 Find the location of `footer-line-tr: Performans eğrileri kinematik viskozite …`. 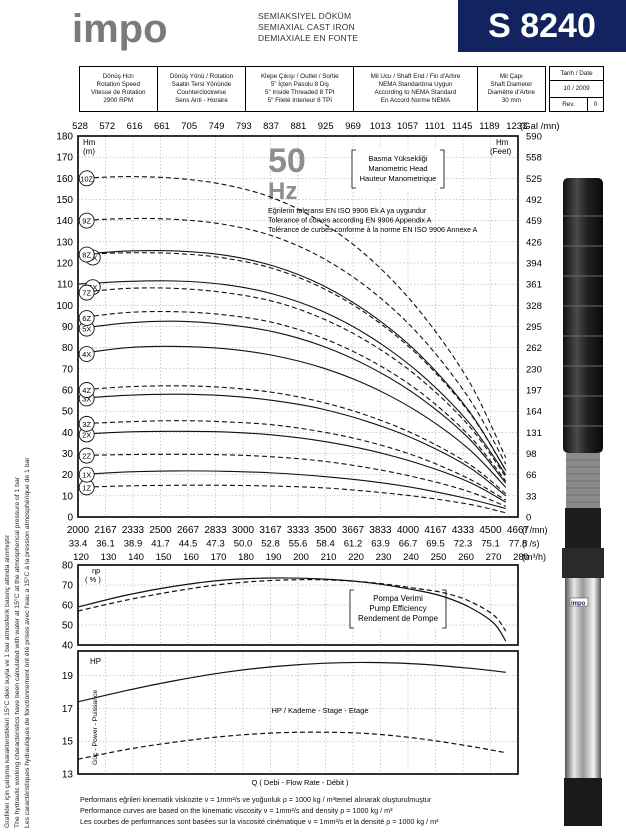

footer-line-tr: Performans eğrileri kinematik viskozite … is located at coordinates (256, 799).